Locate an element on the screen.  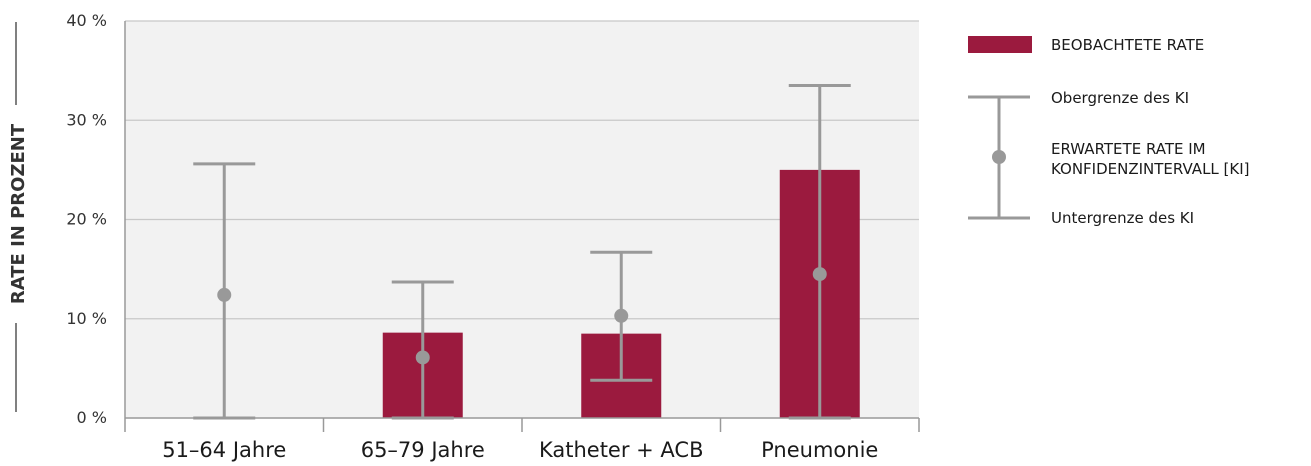
legend-label-expected-line1: ERWARTETE RATE IM is located at coordinates (1128, 149).